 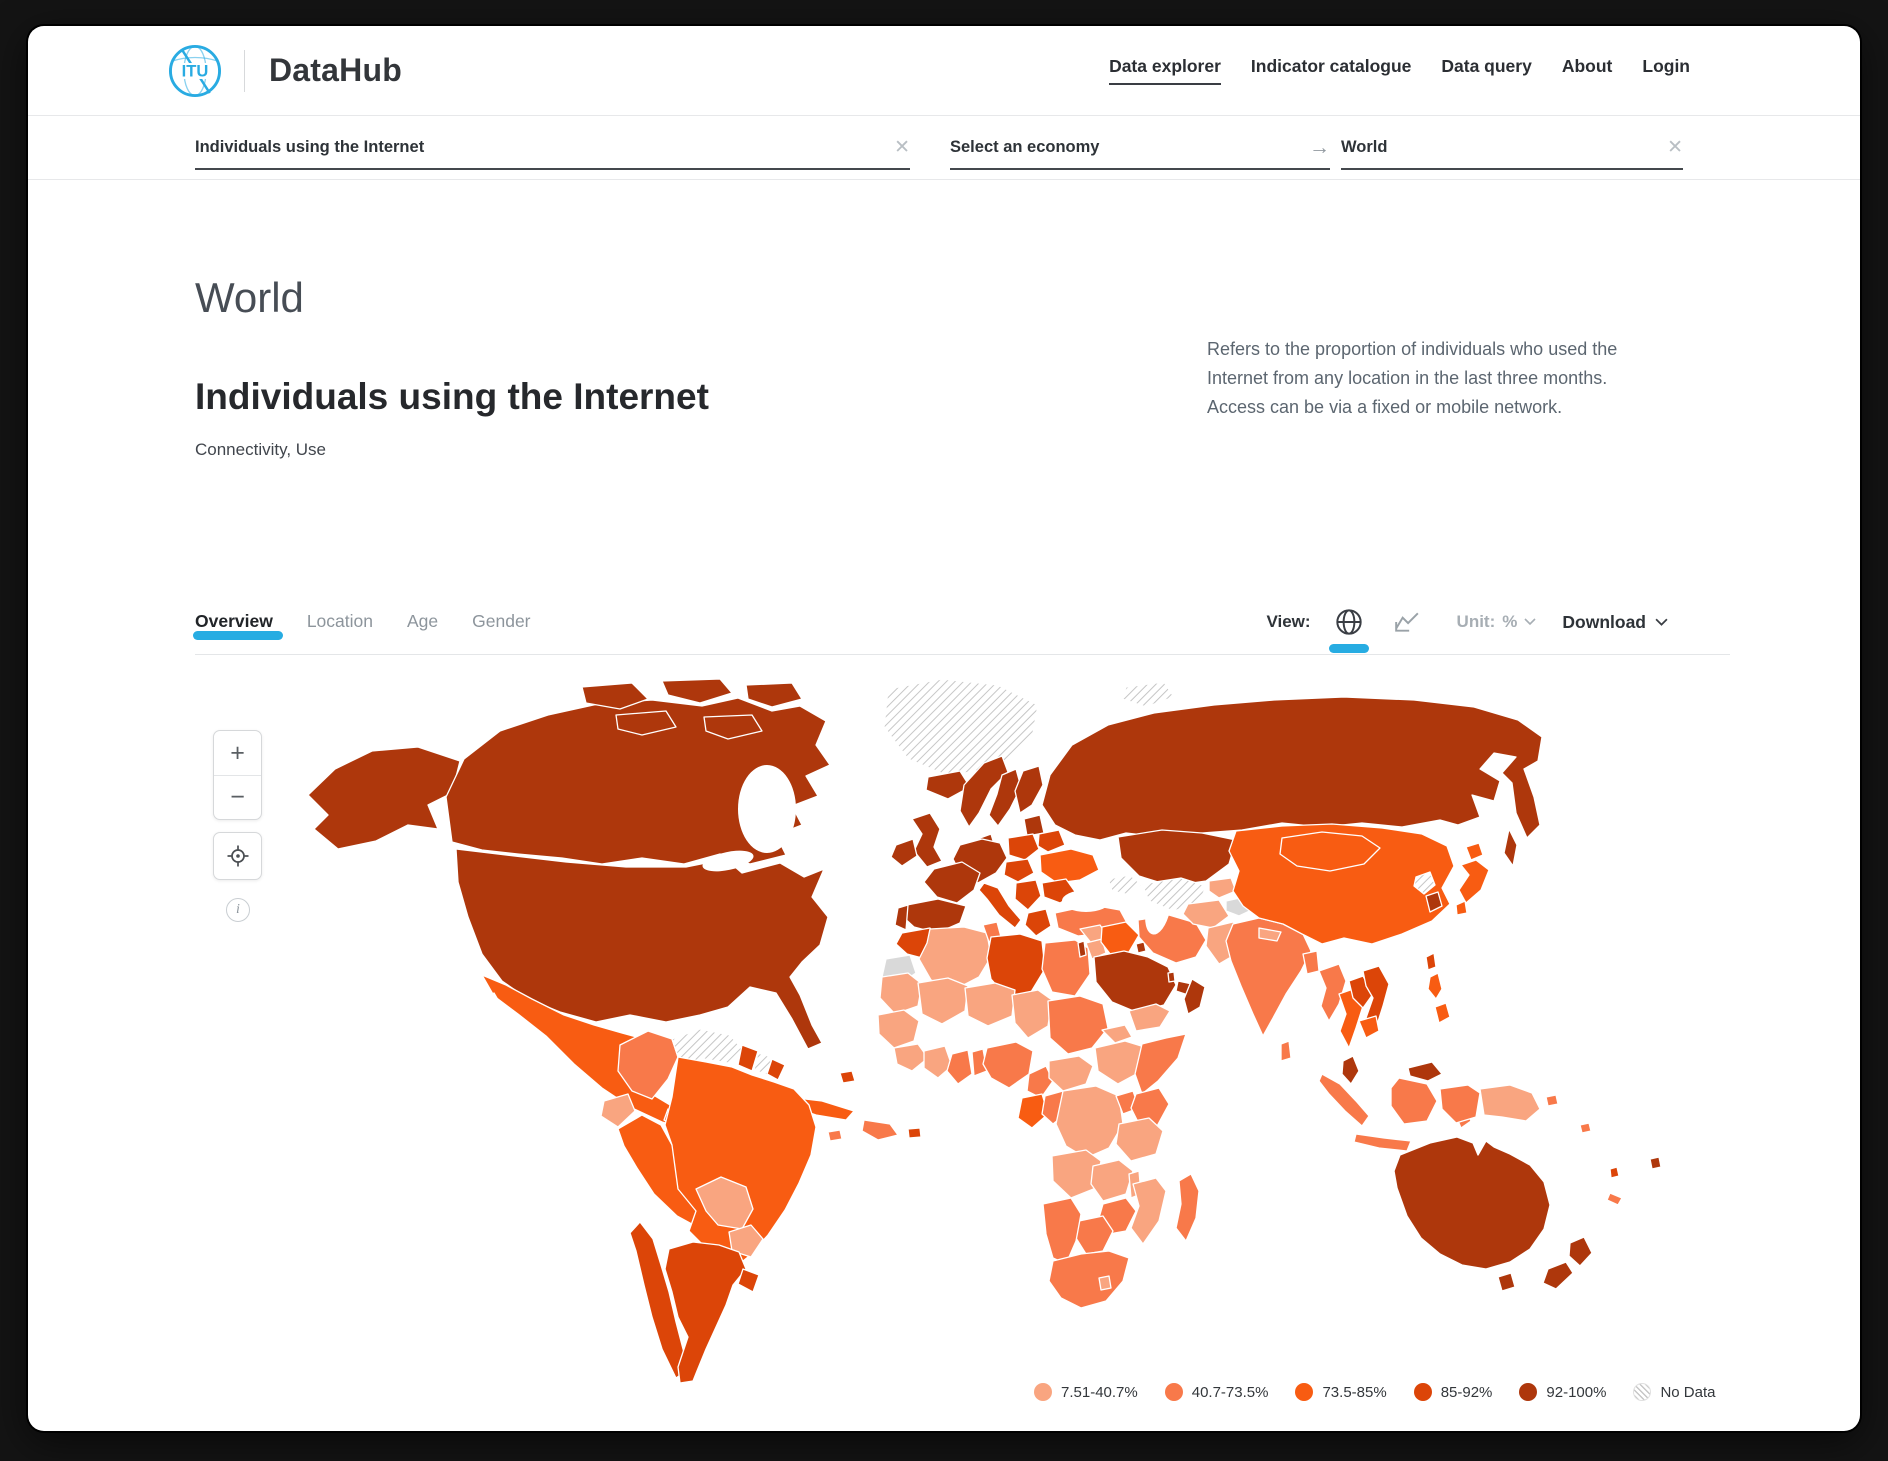 What do you see at coordinates (1270, 934) in the screenshot?
I see `country-nepal` at bounding box center [1270, 934].